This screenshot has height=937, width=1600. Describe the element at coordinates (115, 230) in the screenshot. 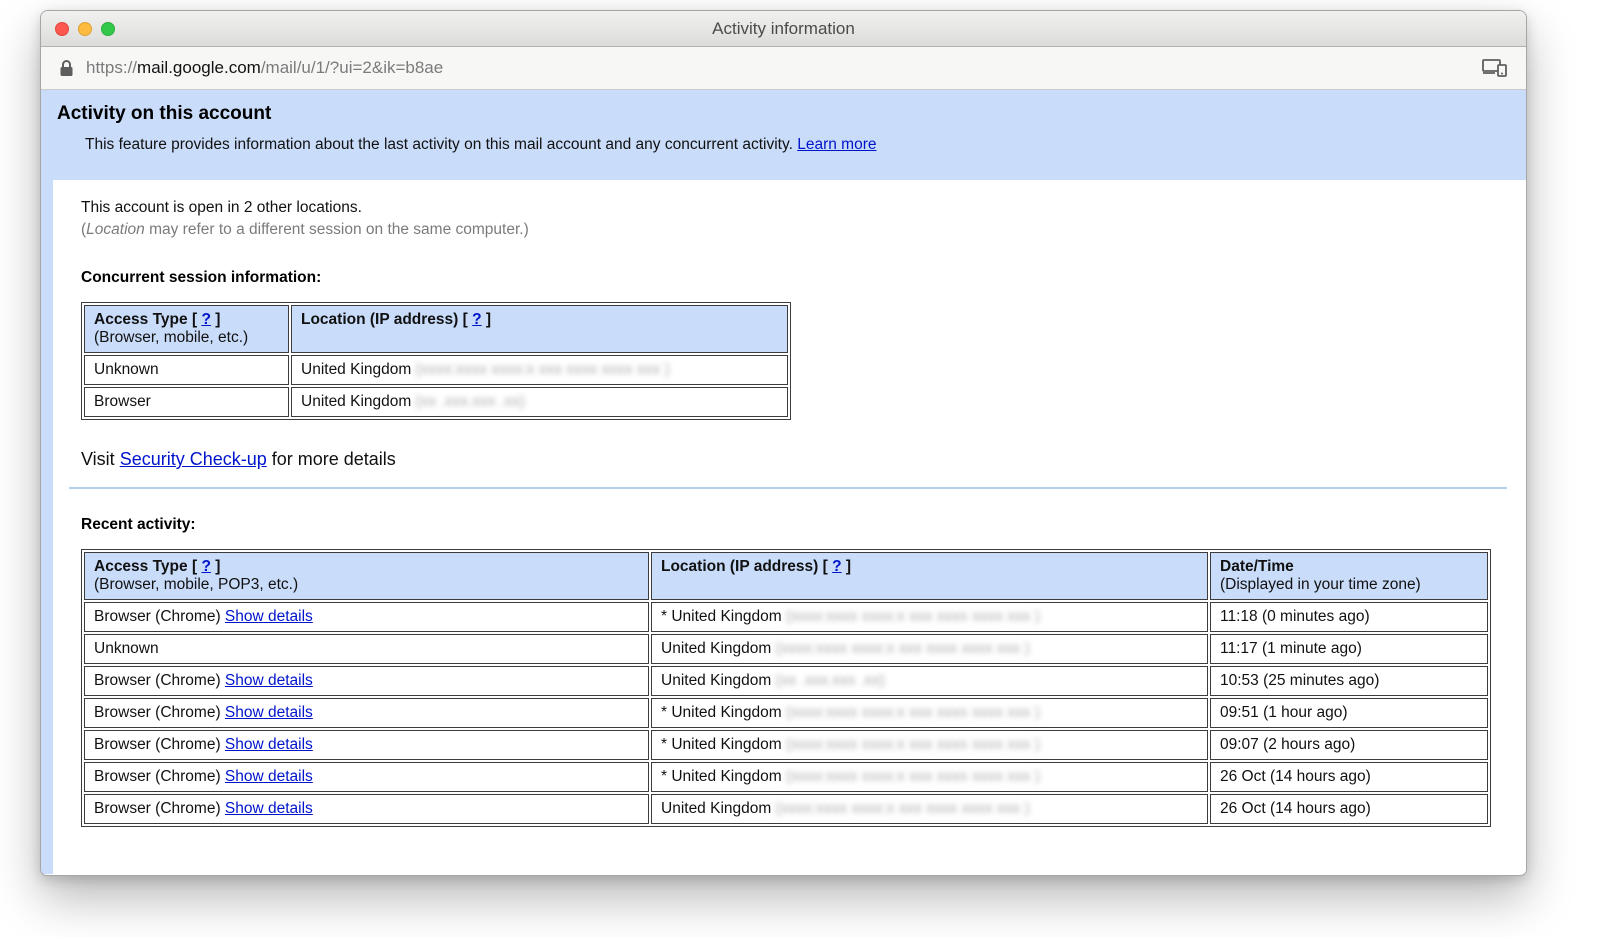

I see `note-location-word: Location` at that location.